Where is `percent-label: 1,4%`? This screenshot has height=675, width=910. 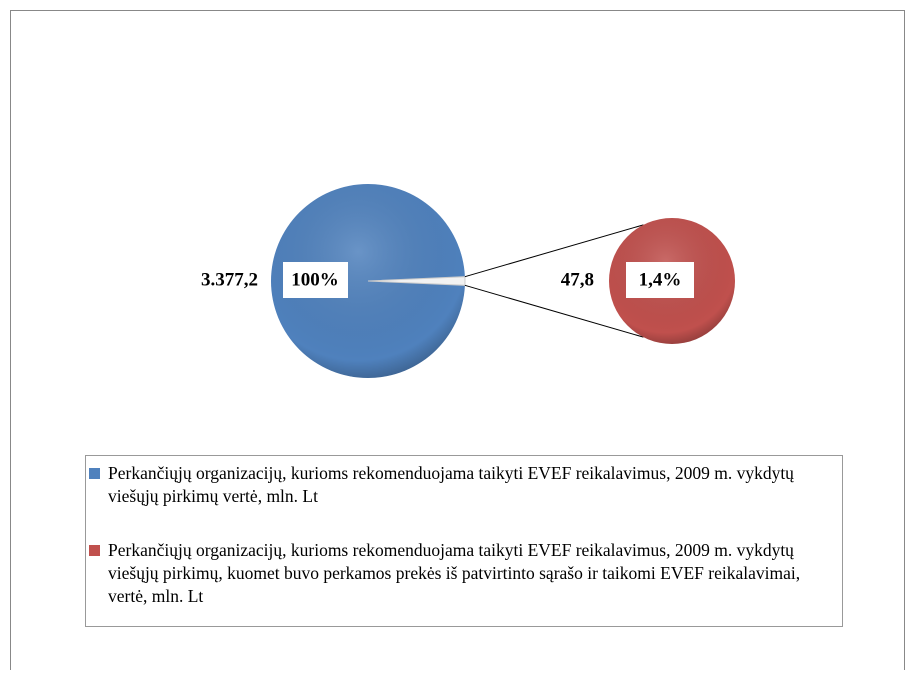
percent-label: 1,4% is located at coordinates (660, 279).